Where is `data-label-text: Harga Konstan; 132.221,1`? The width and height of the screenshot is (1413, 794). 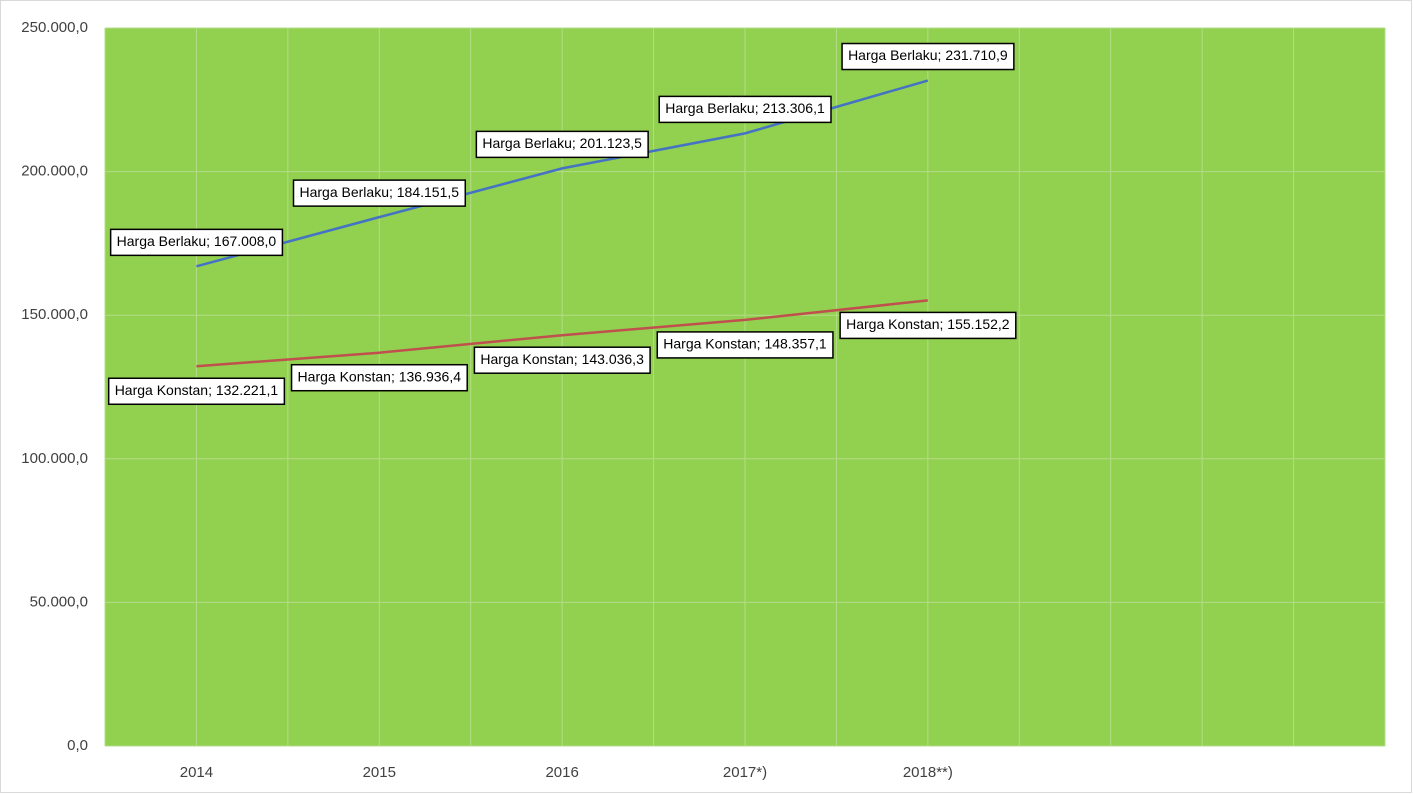
data-label-text: Harga Konstan; 132.221,1 is located at coordinates (197, 390).